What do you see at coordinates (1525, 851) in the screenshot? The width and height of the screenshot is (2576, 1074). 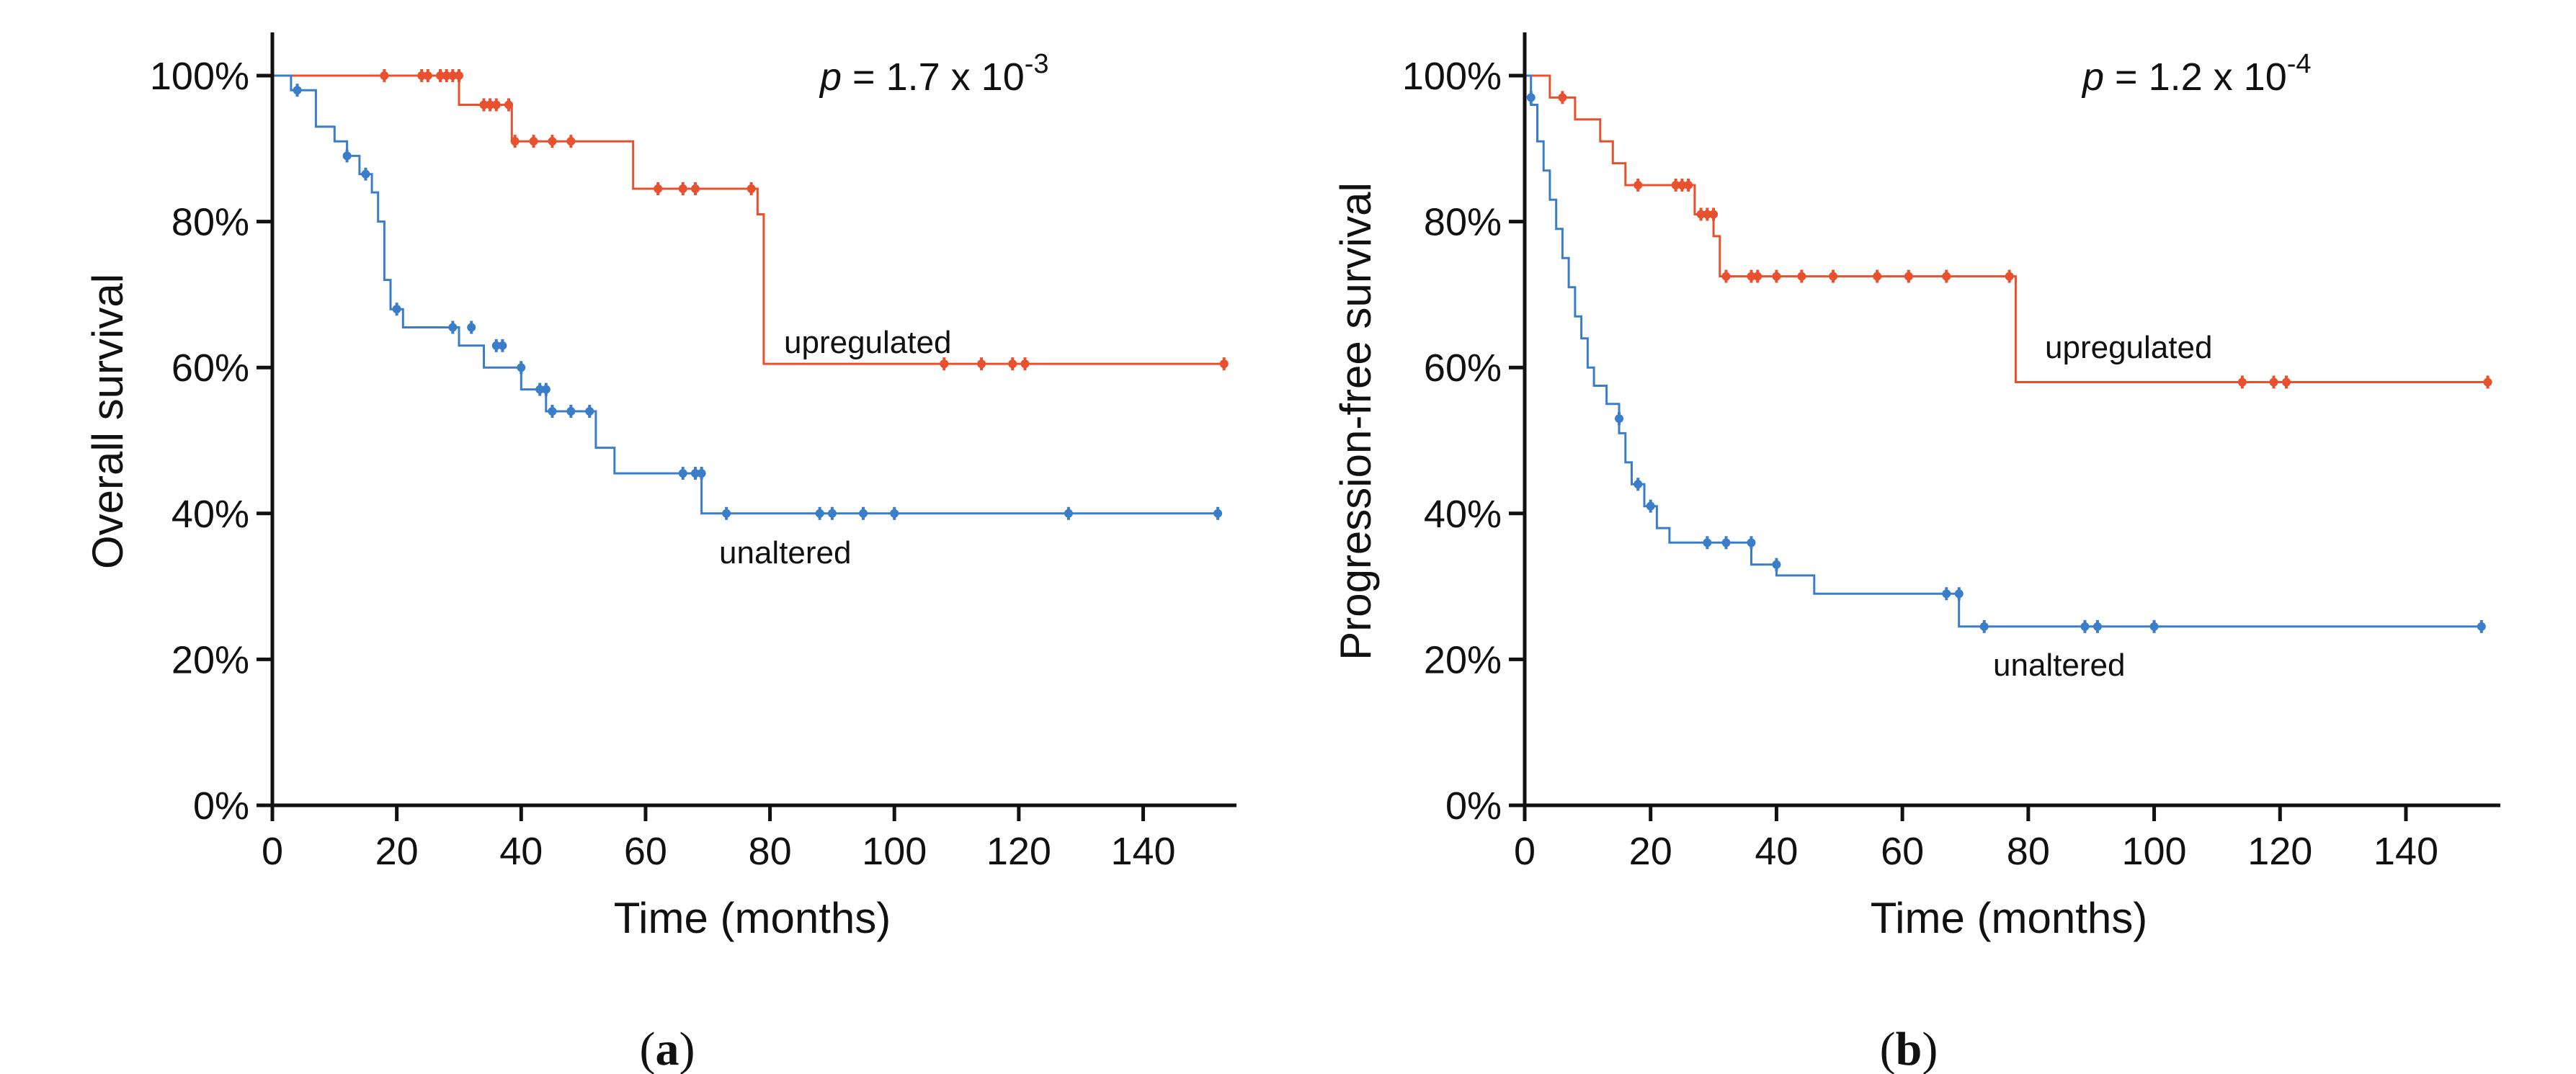 I see `panel-b-x-tick-label: 0` at bounding box center [1525, 851].